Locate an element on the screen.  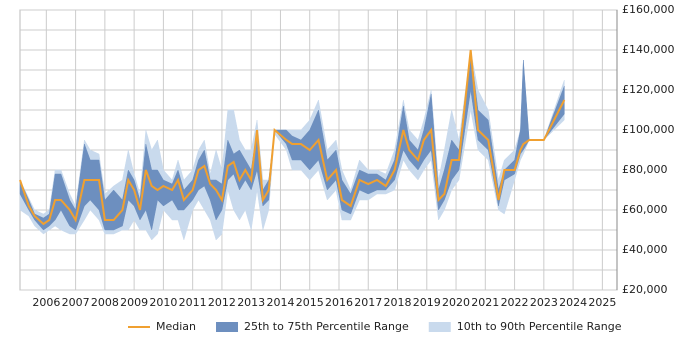
y-tick-label: £40,000 is located at coordinates (645, 249).